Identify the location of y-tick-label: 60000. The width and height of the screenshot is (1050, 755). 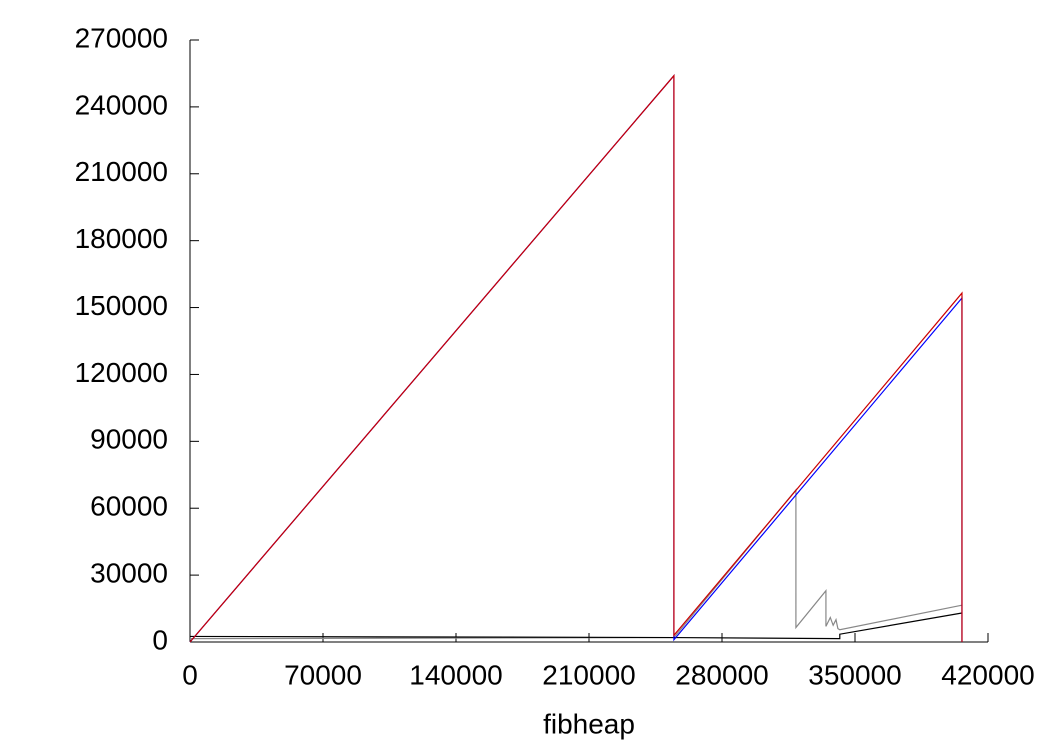
(129, 506).